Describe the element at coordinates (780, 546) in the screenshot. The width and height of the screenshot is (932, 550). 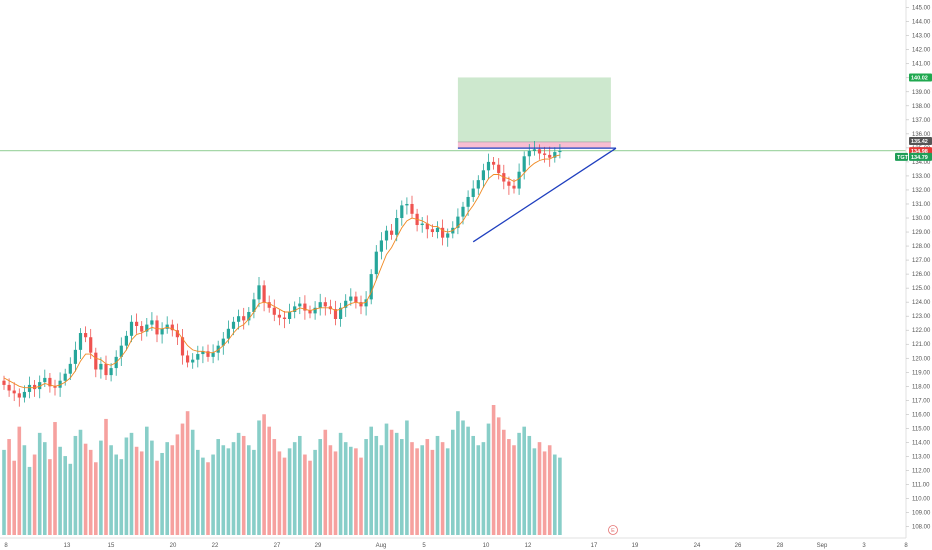
I see `time-tick-label: 28` at that location.